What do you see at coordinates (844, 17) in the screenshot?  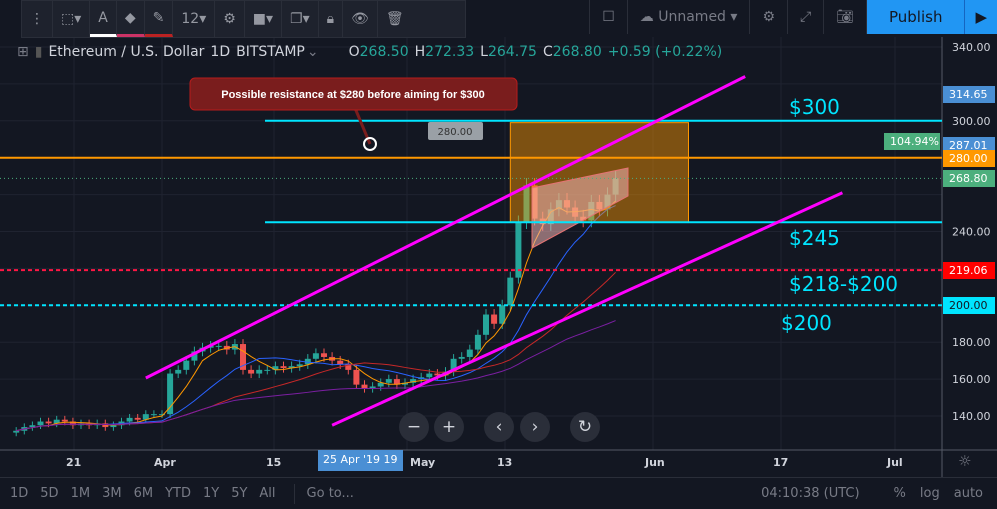 I see `camera-icon: 📷︎` at bounding box center [844, 17].